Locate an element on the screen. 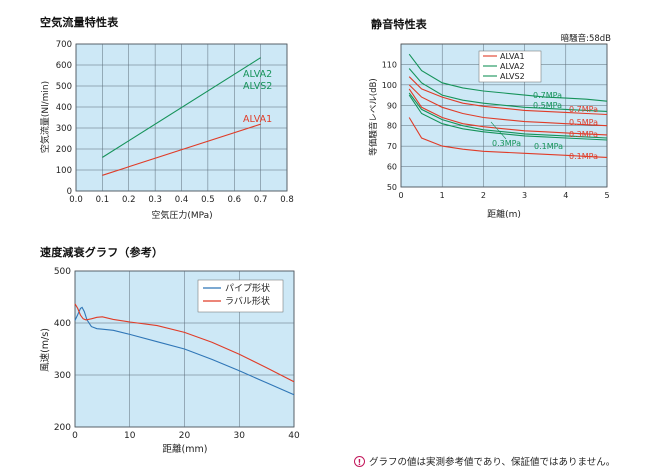 Image resolution: width=650 pixels, height=470 pixels. flow-series-label: ALVS2 is located at coordinates (257, 86).